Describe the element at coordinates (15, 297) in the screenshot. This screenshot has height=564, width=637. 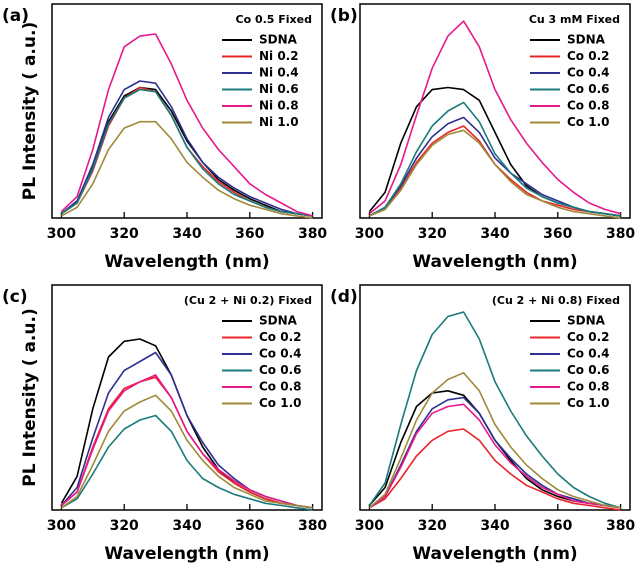
I see `panel-label: (c)` at that location.